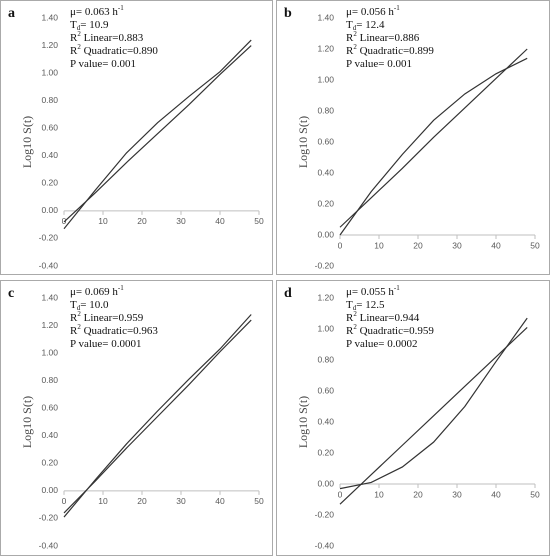 This screenshot has width=550, height=556. Describe the element at coordinates (396, 51) in the screenshot. I see `annotation-text: Quadratic=0.899` at that location.